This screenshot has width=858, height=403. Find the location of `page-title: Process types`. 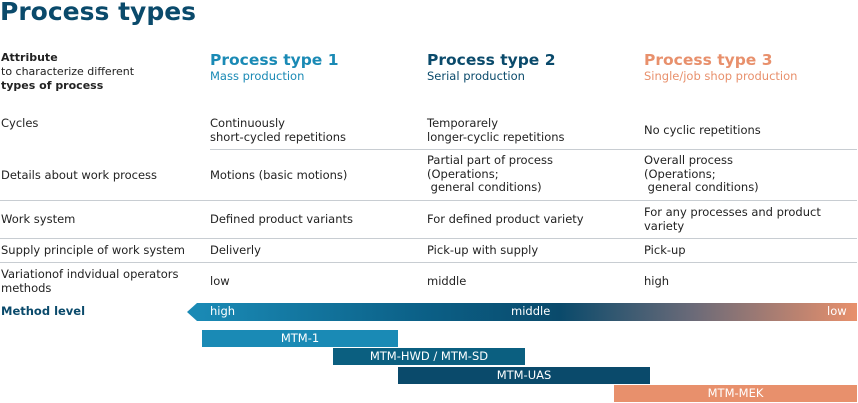

page-title: Process types is located at coordinates (98, 13).